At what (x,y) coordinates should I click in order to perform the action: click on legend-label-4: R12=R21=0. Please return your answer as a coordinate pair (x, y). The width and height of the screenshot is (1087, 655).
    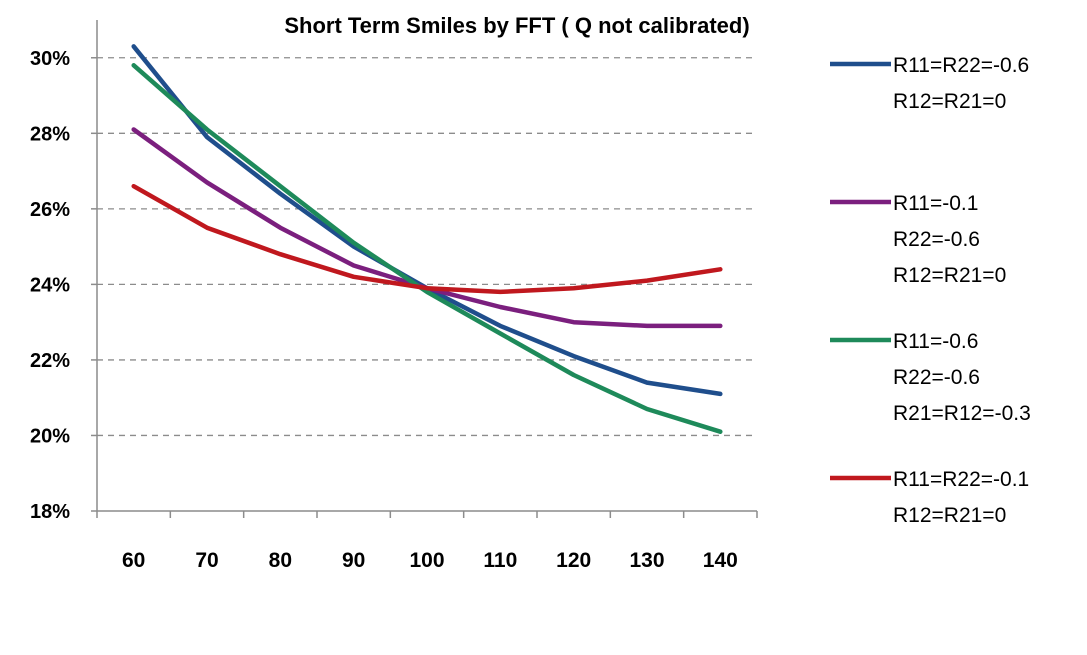
    Looking at the image, I should click on (949, 515).